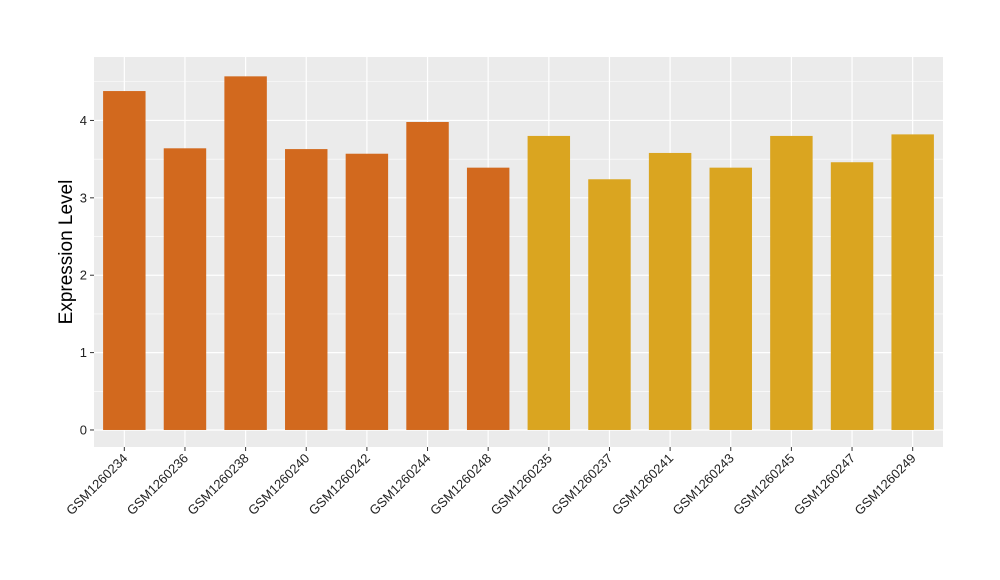 The height and width of the screenshot is (580, 1000). What do you see at coordinates (96, 484) in the screenshot?
I see `x-tick-label: GSM1260234` at bounding box center [96, 484].